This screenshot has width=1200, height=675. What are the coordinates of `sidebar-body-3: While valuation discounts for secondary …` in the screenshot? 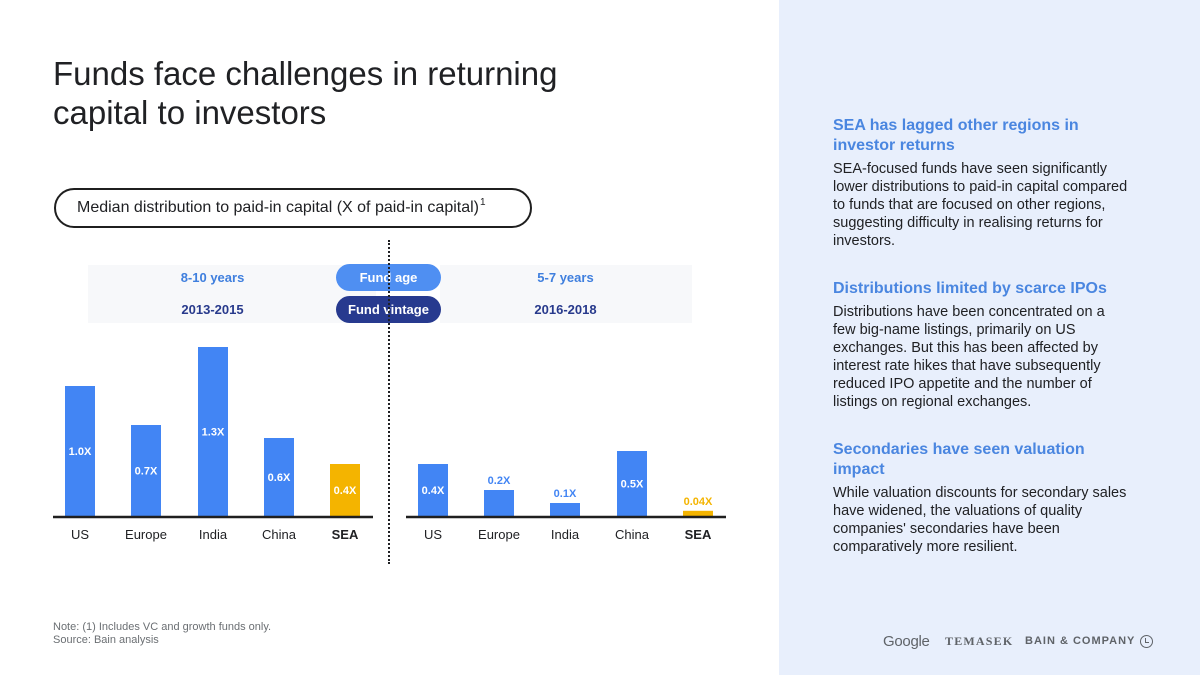 It's located at (980, 520).